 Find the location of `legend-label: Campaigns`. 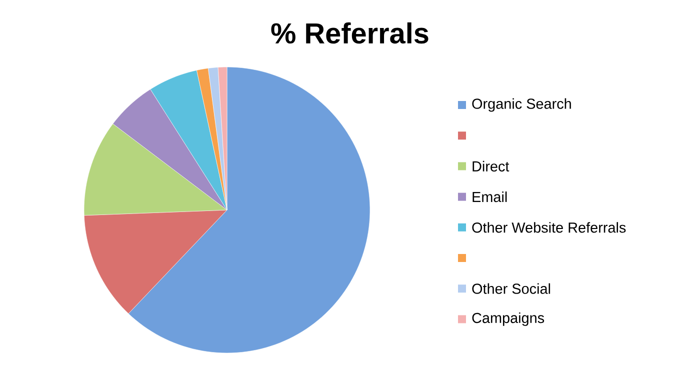

legend-label: Campaigns is located at coordinates (508, 319).